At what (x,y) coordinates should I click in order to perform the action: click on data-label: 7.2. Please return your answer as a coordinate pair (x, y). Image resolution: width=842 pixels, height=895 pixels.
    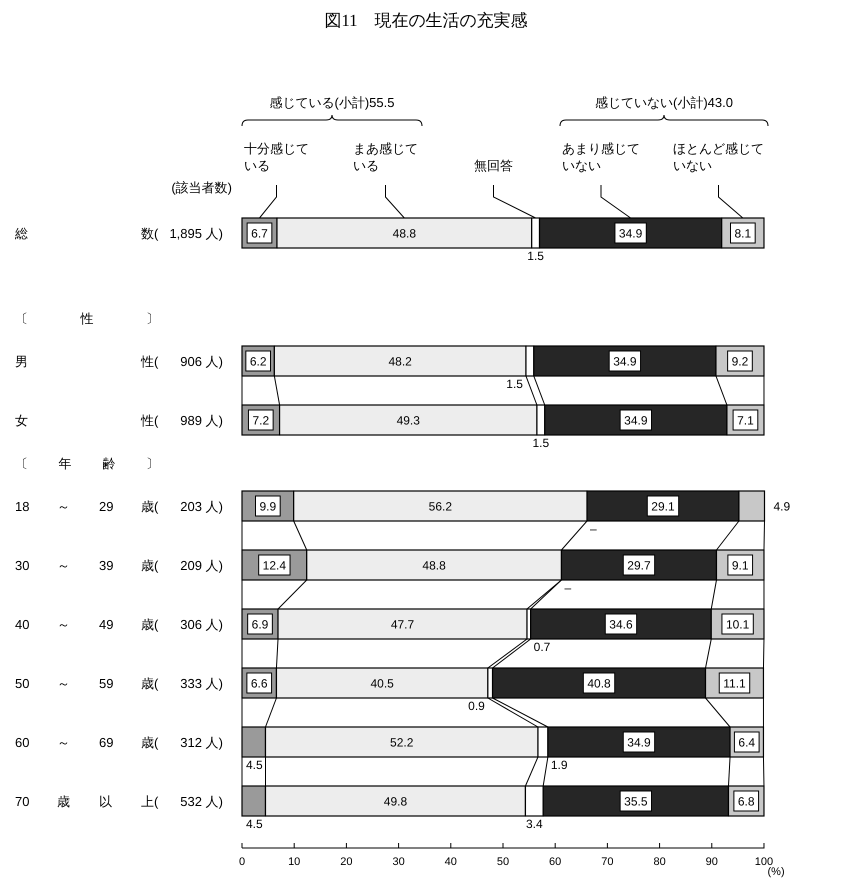
    Looking at the image, I should click on (261, 421).